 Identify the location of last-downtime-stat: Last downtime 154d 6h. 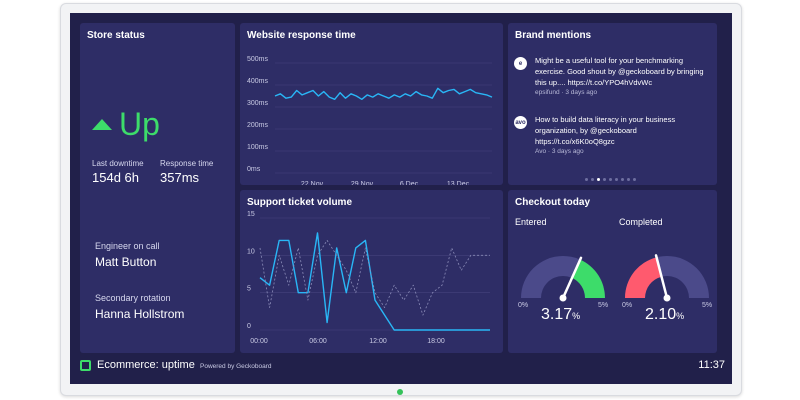
(118, 172).